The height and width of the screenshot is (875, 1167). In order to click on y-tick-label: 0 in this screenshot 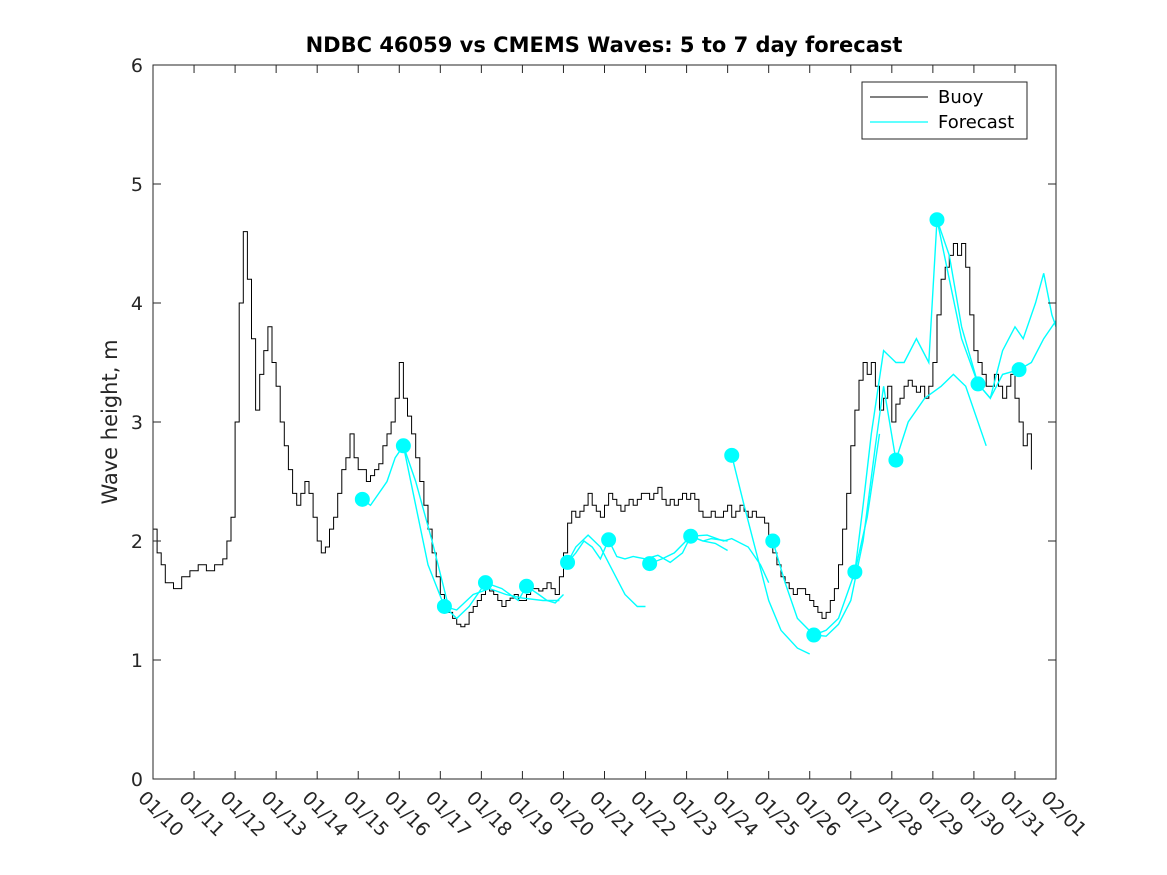, I will do `click(137, 780)`.